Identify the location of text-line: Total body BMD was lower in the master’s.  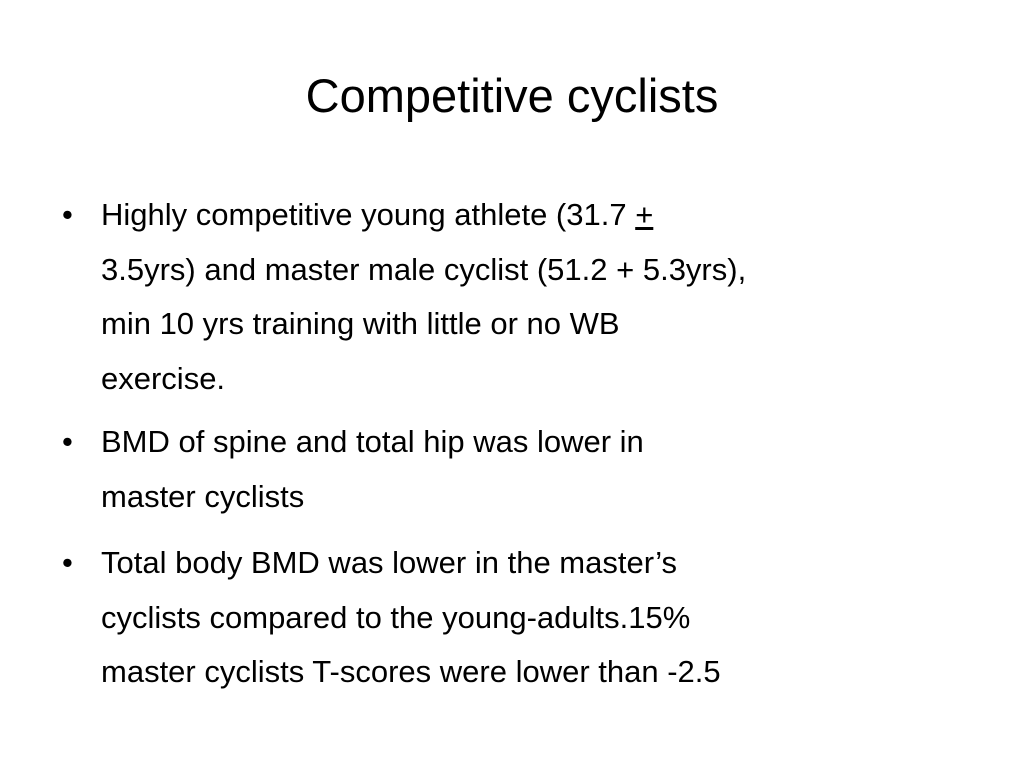
(411, 563).